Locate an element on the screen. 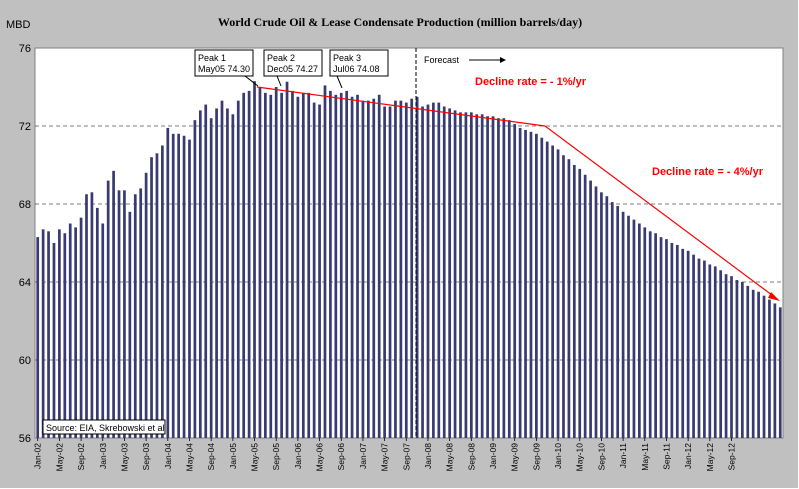 Image resolution: width=799 pixels, height=489 pixels. y-axis-unit-label: MBD is located at coordinates (18, 25).